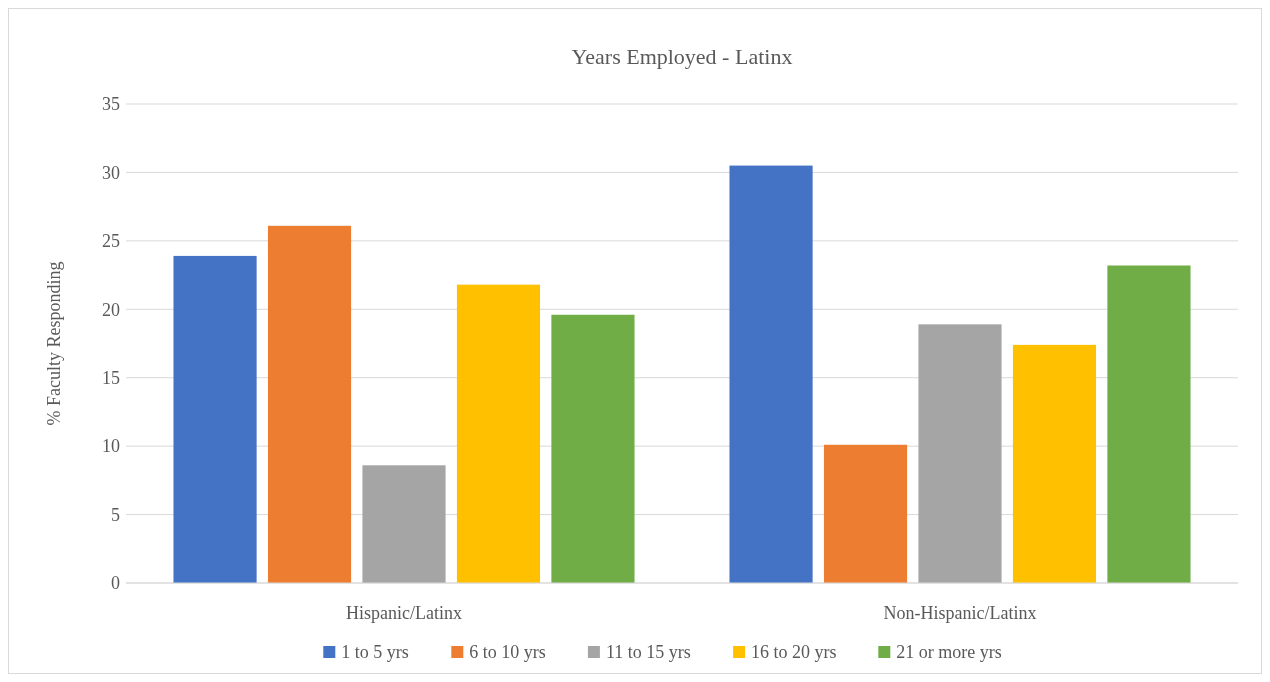 The height and width of the screenshot is (682, 1270). What do you see at coordinates (375, 652) in the screenshot?
I see `legend-label: 1 to 5 yrs` at bounding box center [375, 652].